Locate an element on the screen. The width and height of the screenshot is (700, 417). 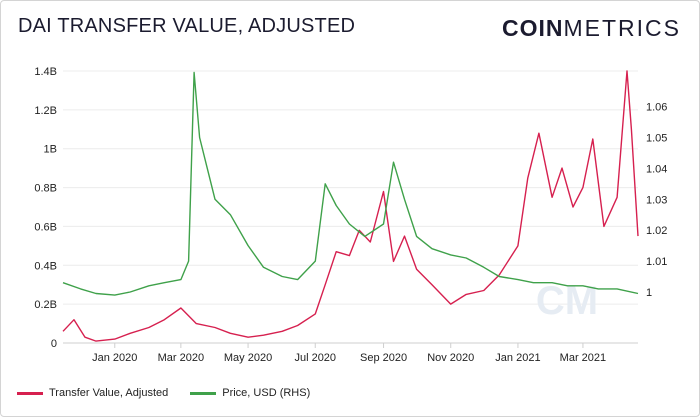
y-left-tick-label: 0.8B is located at coordinates (45, 189).